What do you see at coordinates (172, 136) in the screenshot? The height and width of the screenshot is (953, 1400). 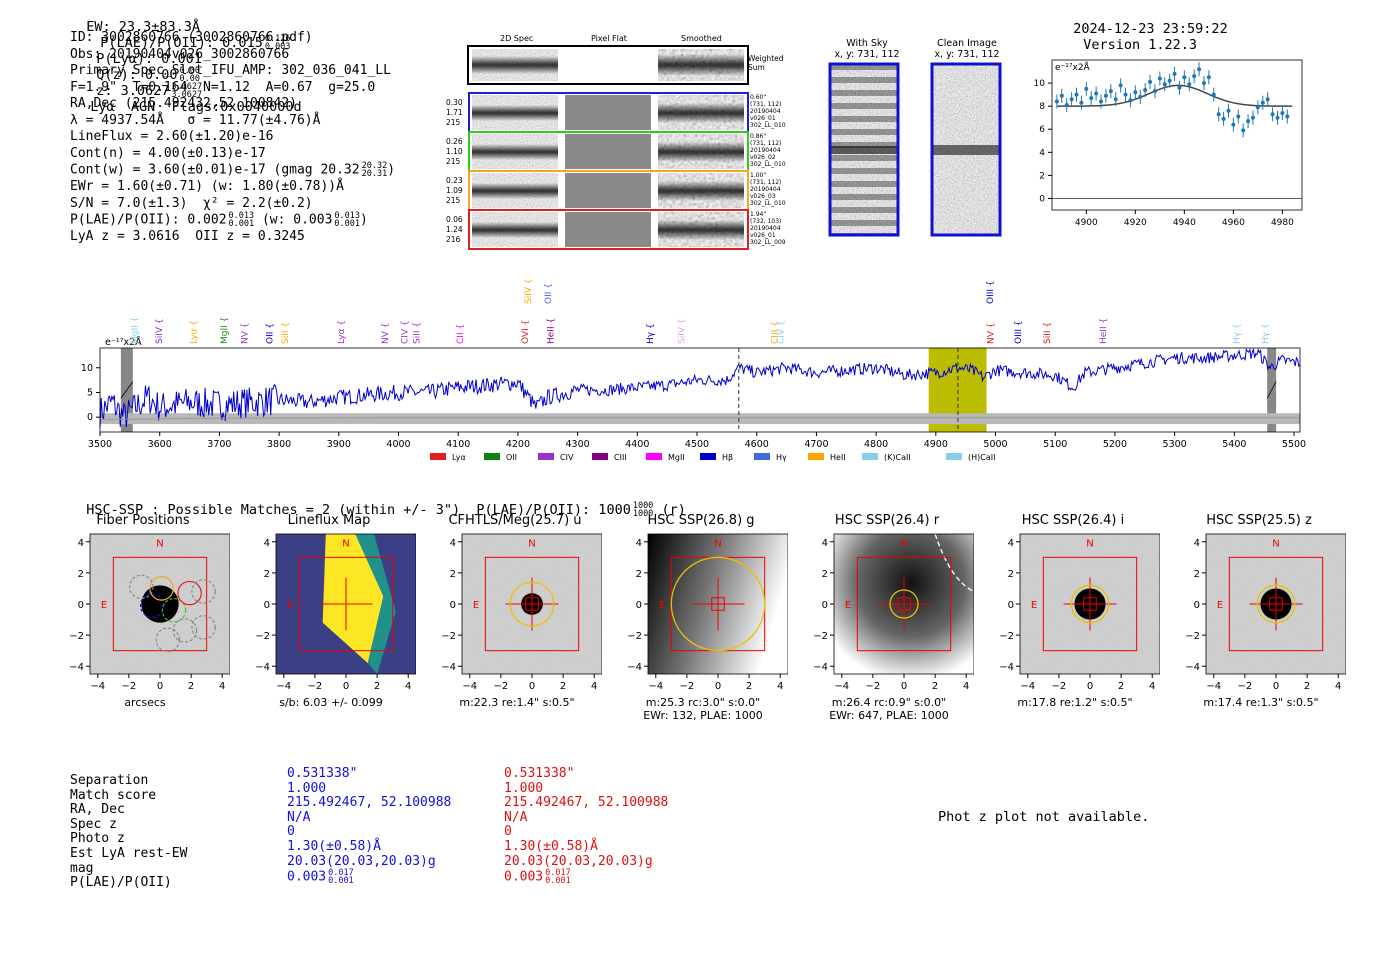 I see `info-lineflux: LineFlux = 2.60(±1.20)e-16` at bounding box center [172, 136].